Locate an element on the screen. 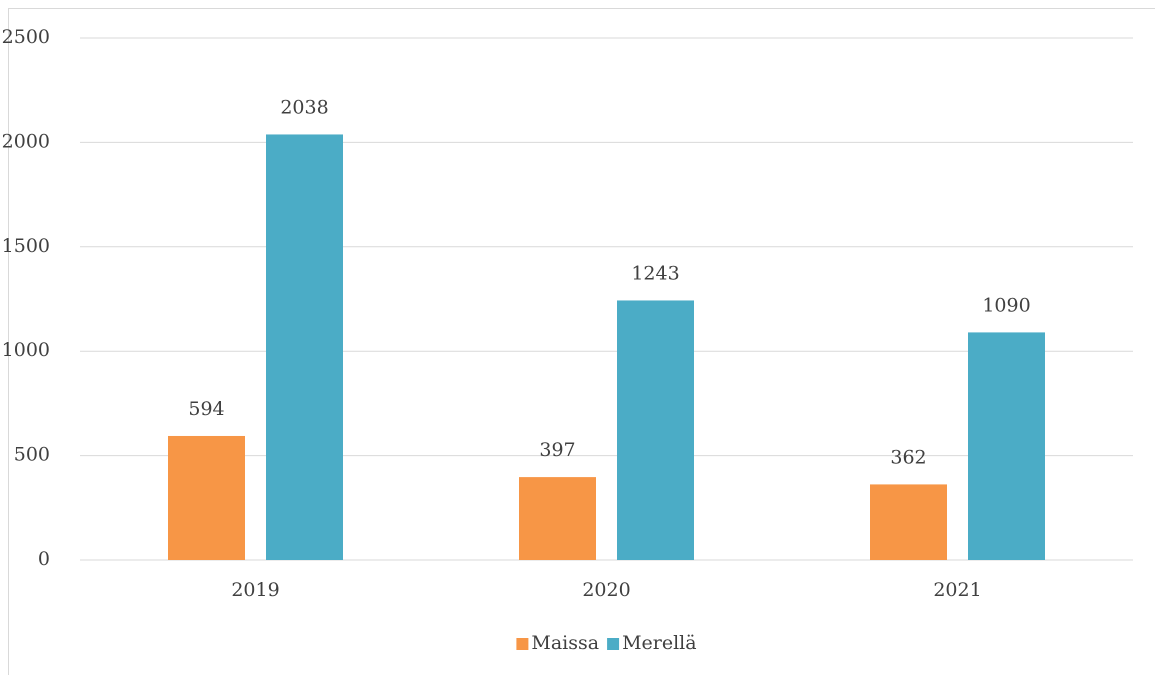  data-label: 1243 is located at coordinates (655, 273).